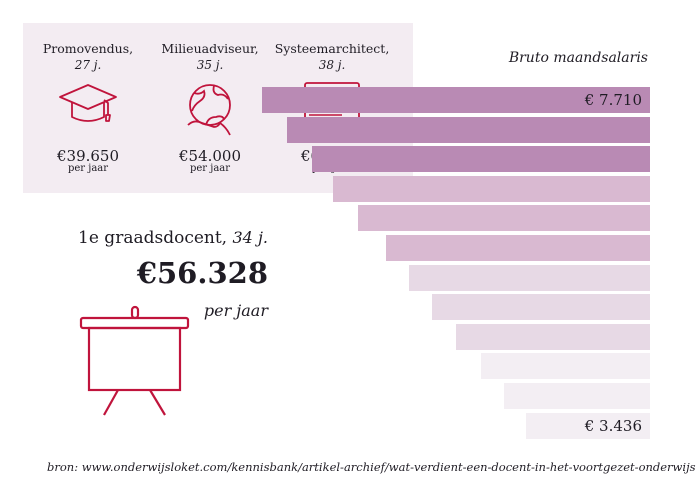  I want to click on globe-in-hand-icon, so click(209, 110).